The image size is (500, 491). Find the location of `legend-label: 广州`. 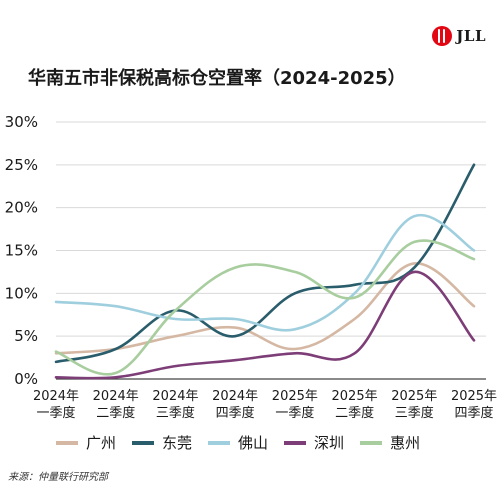

legend-label: 广州 is located at coordinates (101, 443).